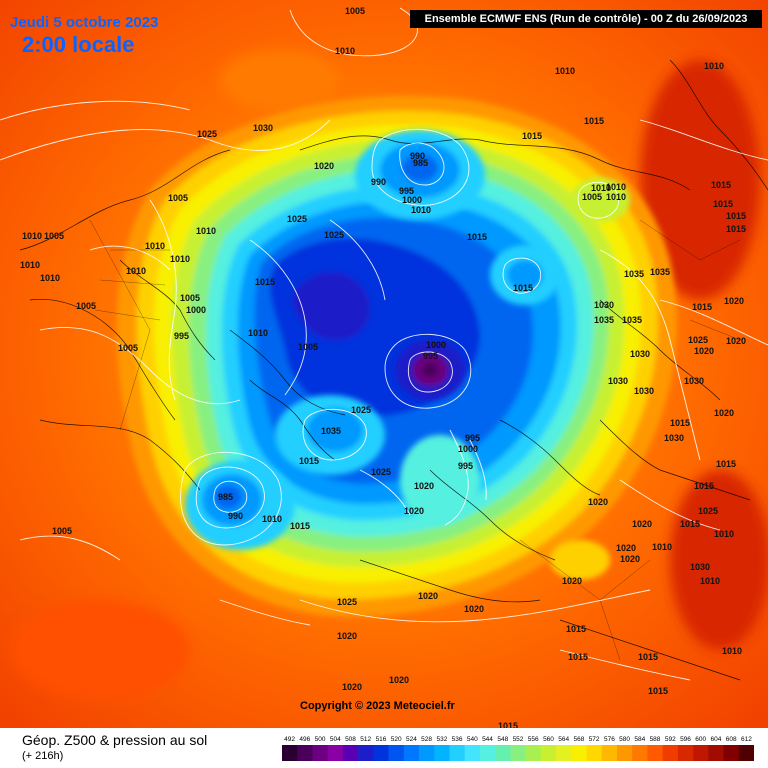  I want to click on legend-tick-label: 580, so click(624, 739).